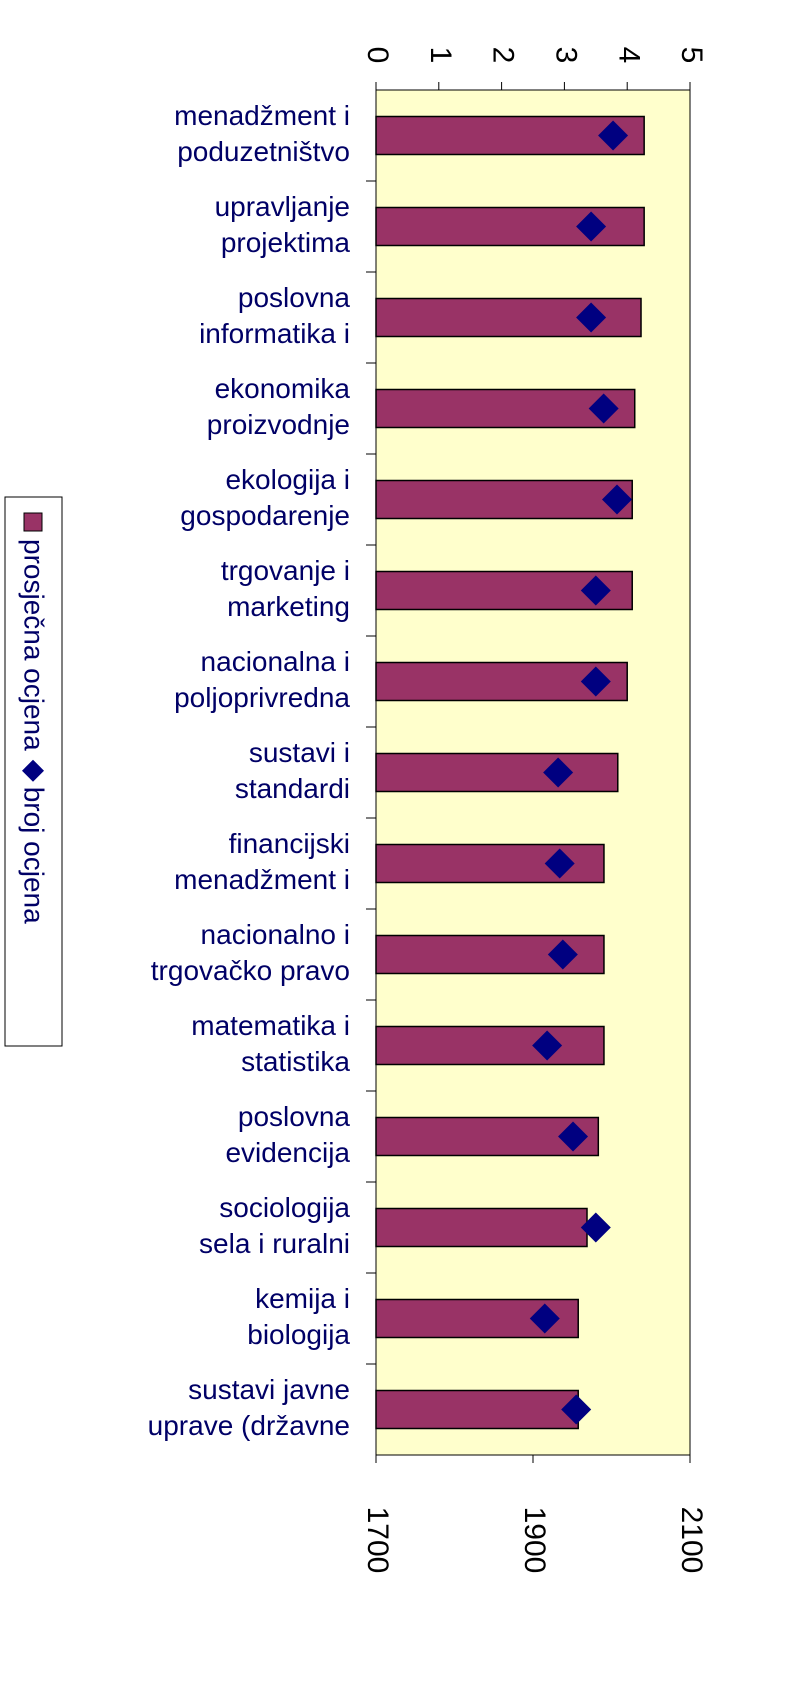  Describe the element at coordinates (270, 1025) in the screenshot. I see `category-label: matematika i` at that location.